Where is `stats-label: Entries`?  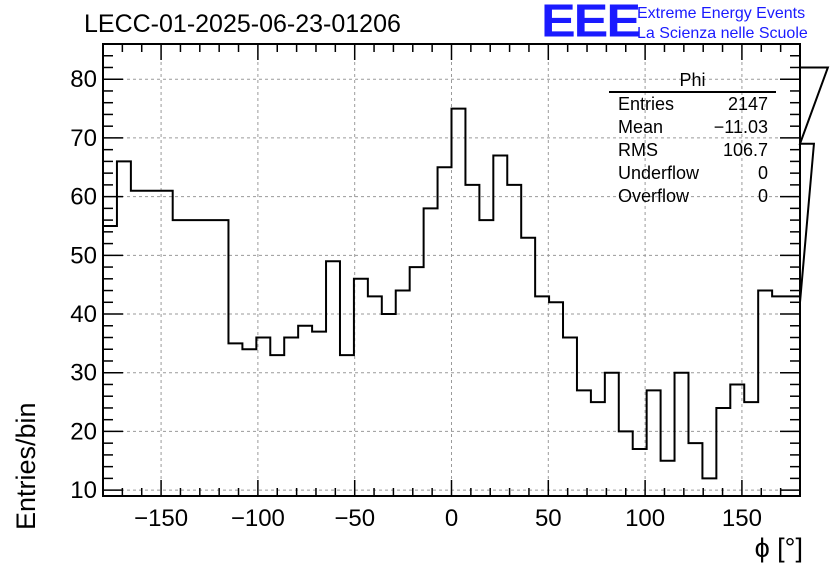
stats-label: Entries is located at coordinates (646, 104).